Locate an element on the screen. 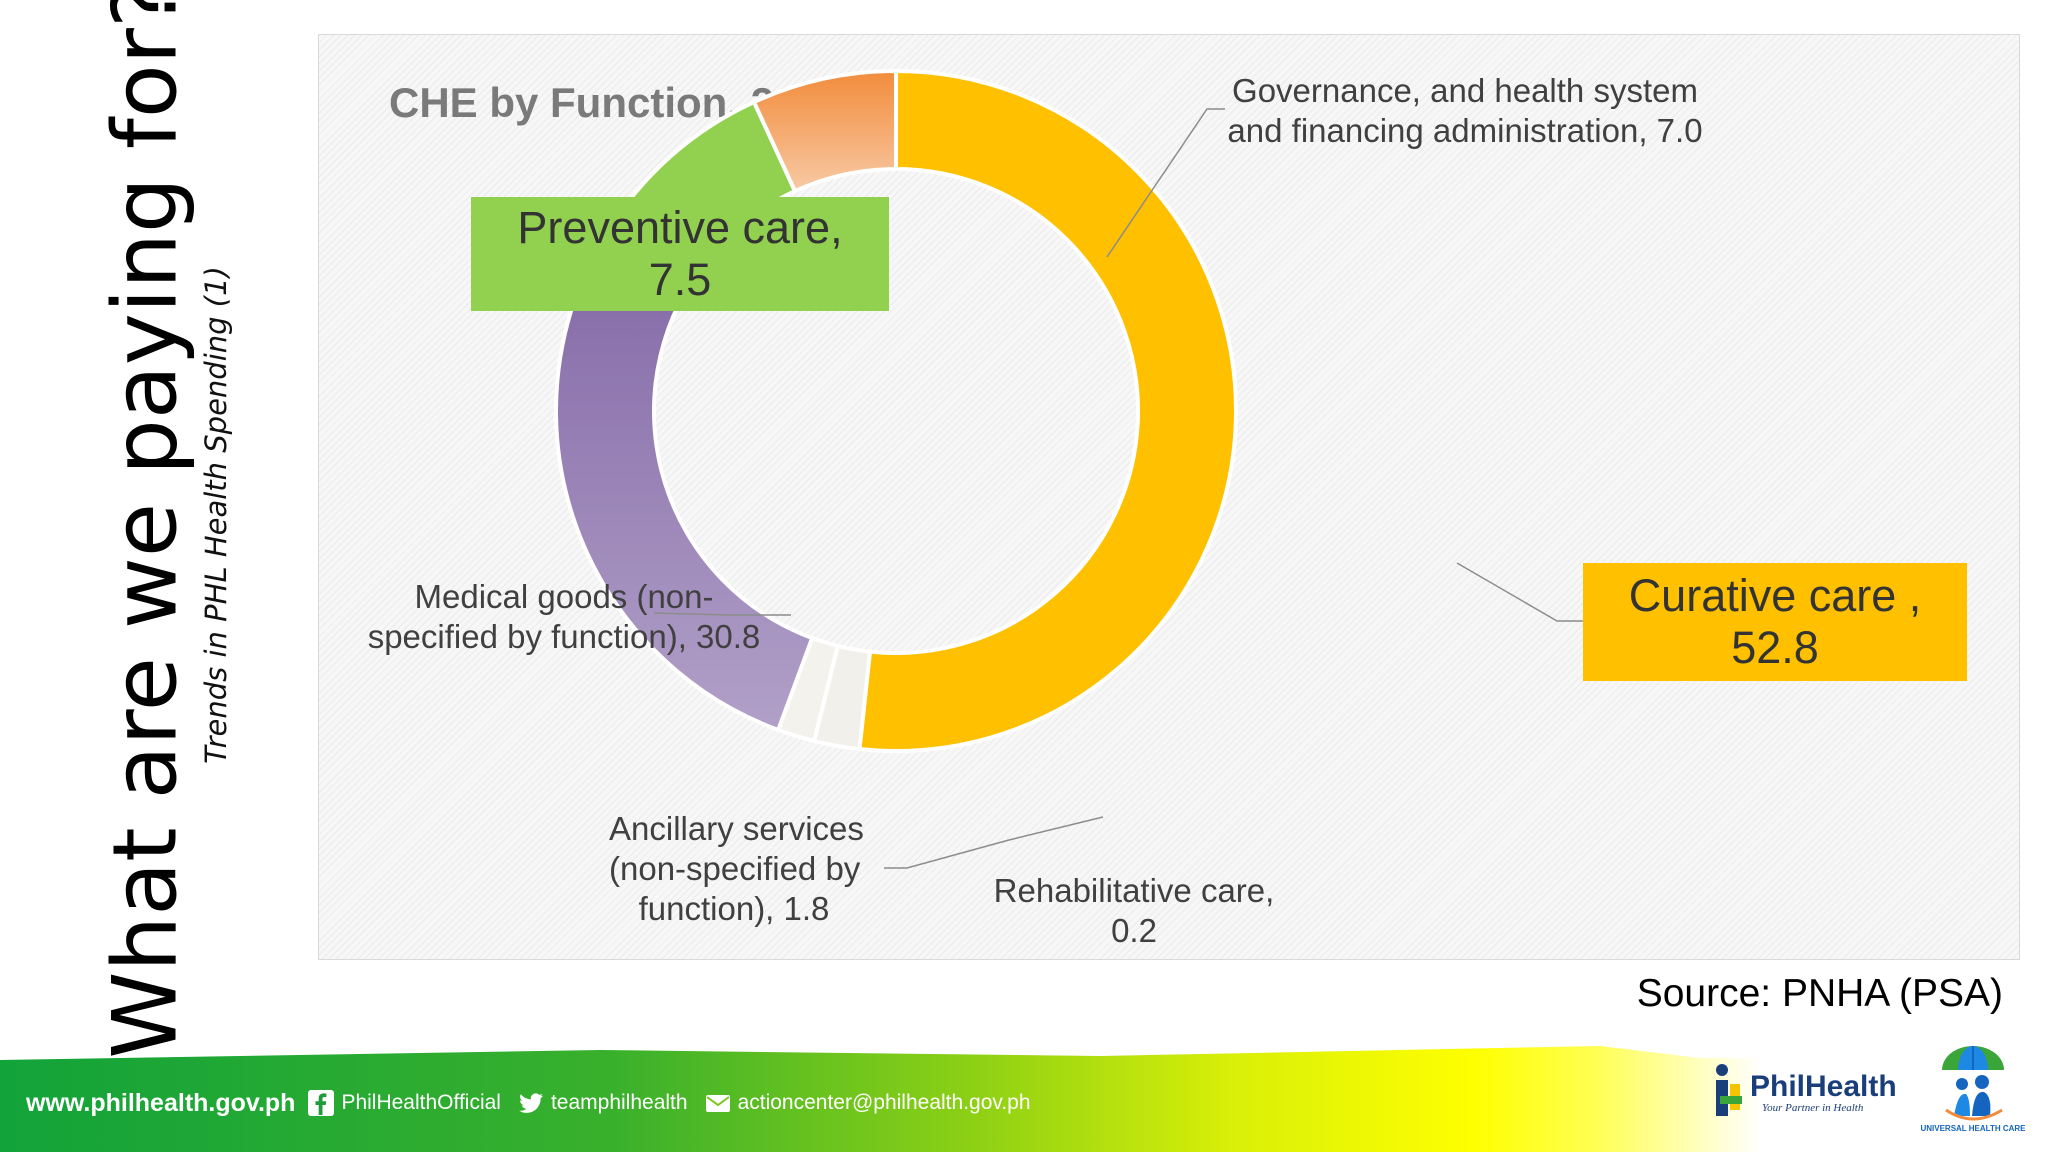  label-medical-goods-line2: specified by function), 30.8 is located at coordinates (564, 636).